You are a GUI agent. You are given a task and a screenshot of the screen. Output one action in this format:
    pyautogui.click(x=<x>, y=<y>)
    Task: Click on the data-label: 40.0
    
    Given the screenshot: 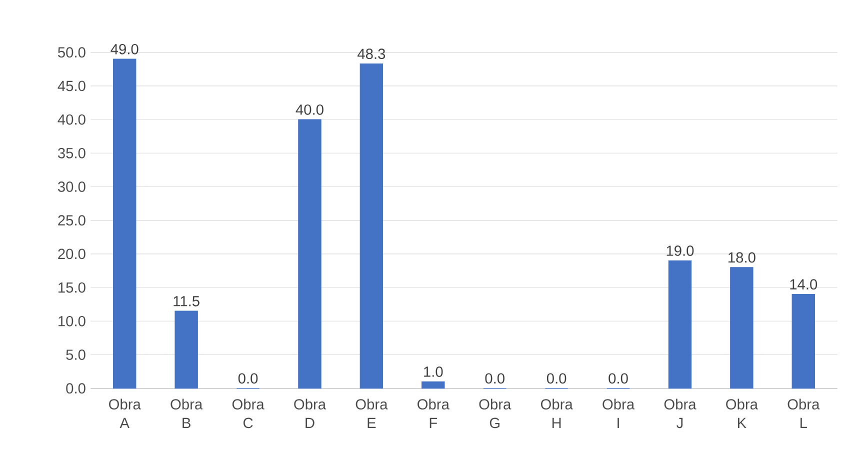 What is the action you would take?
    pyautogui.click(x=310, y=109)
    